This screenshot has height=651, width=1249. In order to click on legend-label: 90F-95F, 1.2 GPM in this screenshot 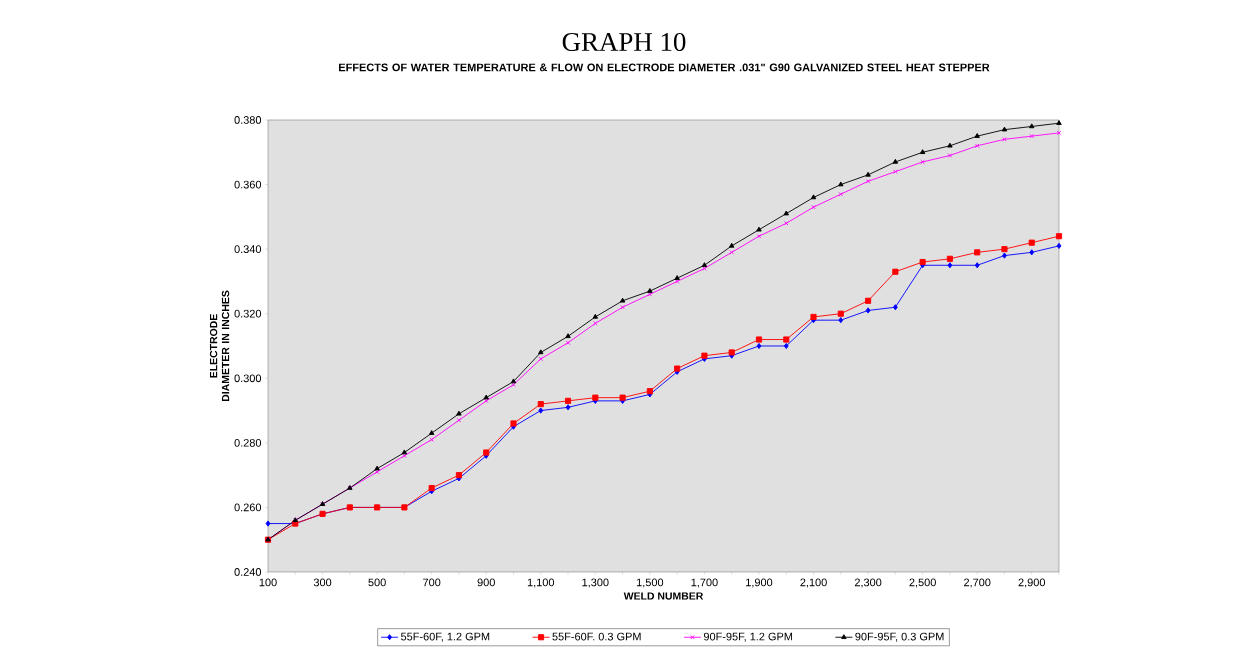, I will do `click(748, 637)`.